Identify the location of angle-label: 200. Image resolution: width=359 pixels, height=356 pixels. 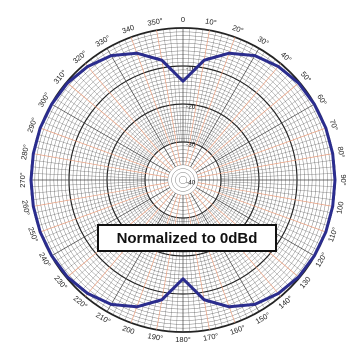
(128, 329).